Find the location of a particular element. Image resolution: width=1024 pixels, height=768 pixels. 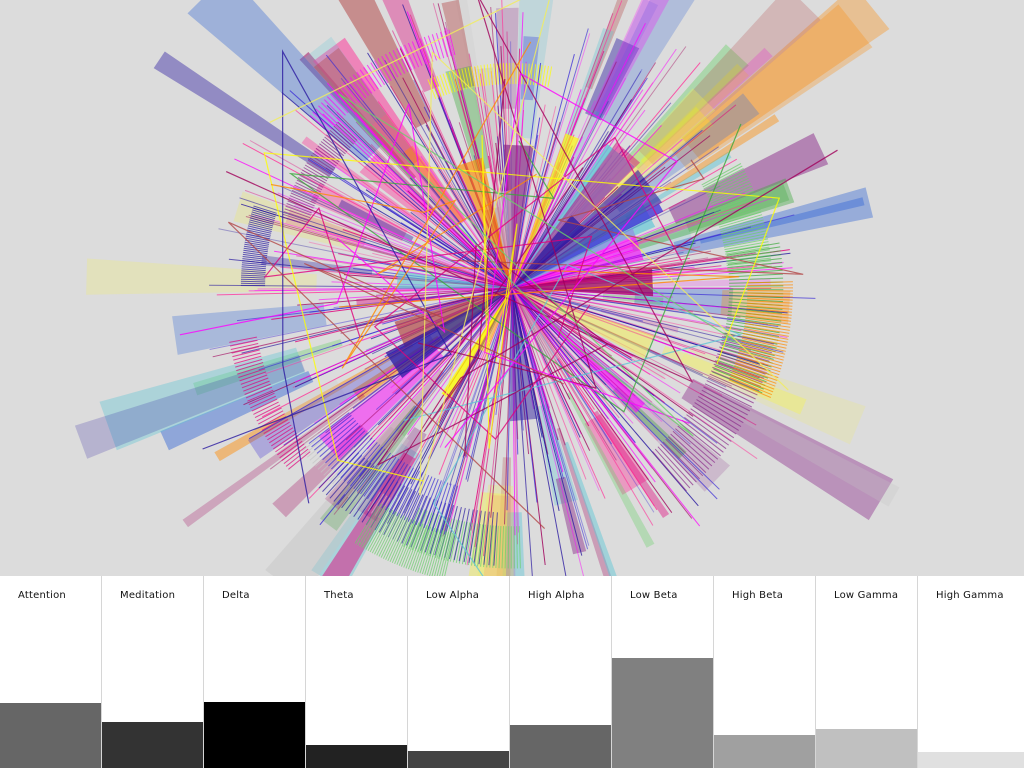

meter-low-gamma: Low Gamma is located at coordinates (867, 672).